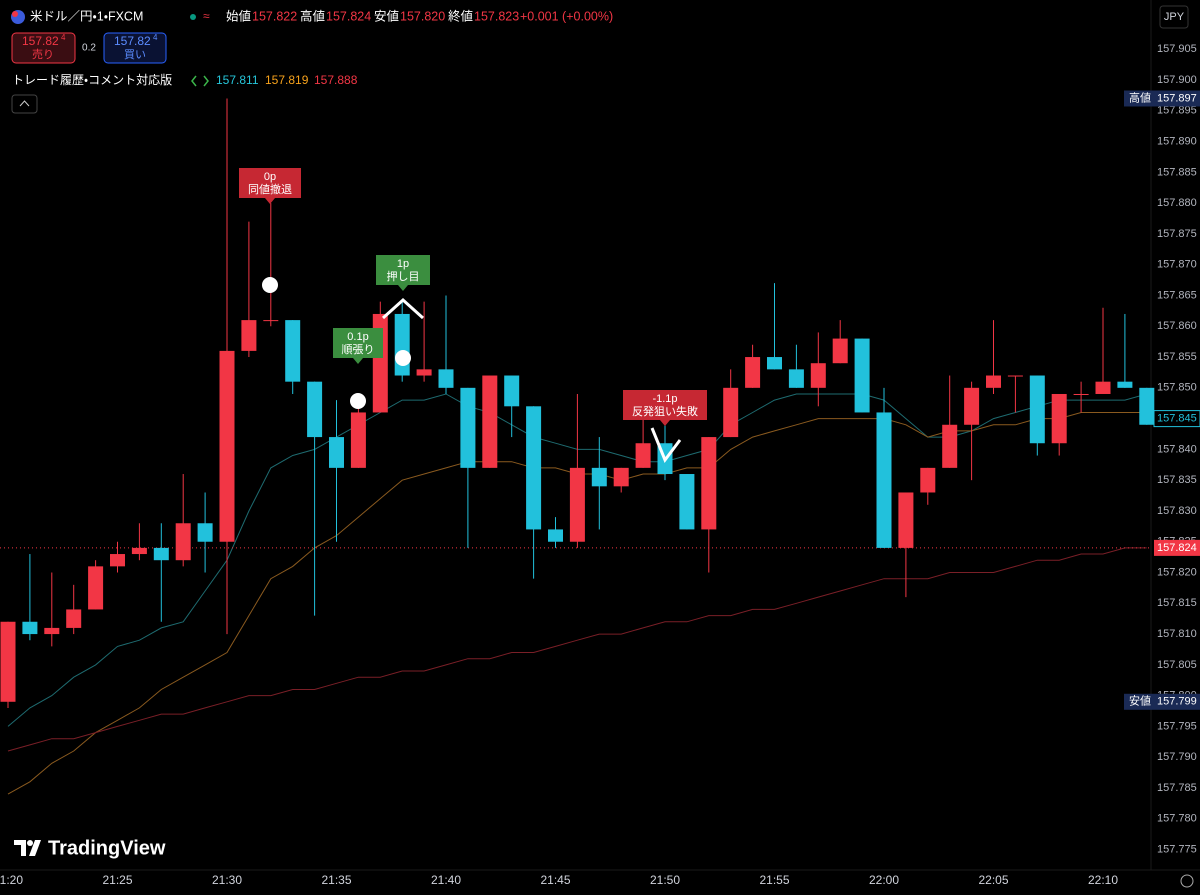 This screenshot has width=1200, height=895. Describe the element at coordinates (1187, 881) in the screenshot. I see `settings-icon` at that location.